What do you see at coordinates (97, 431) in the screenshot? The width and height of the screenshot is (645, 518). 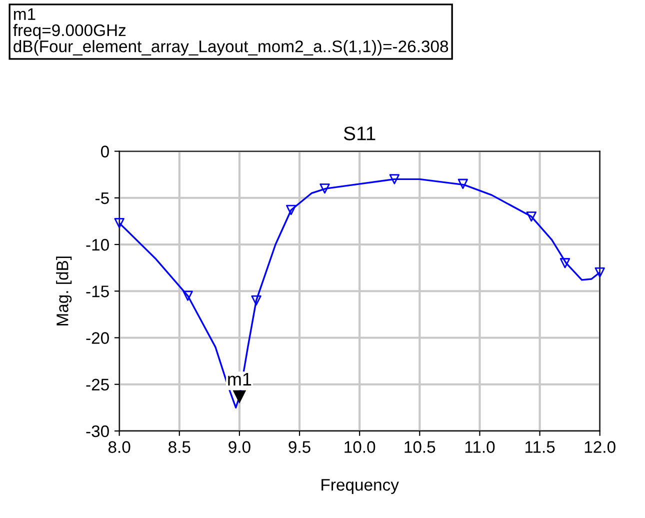 I see `y-tick-label: -30` at bounding box center [97, 431].